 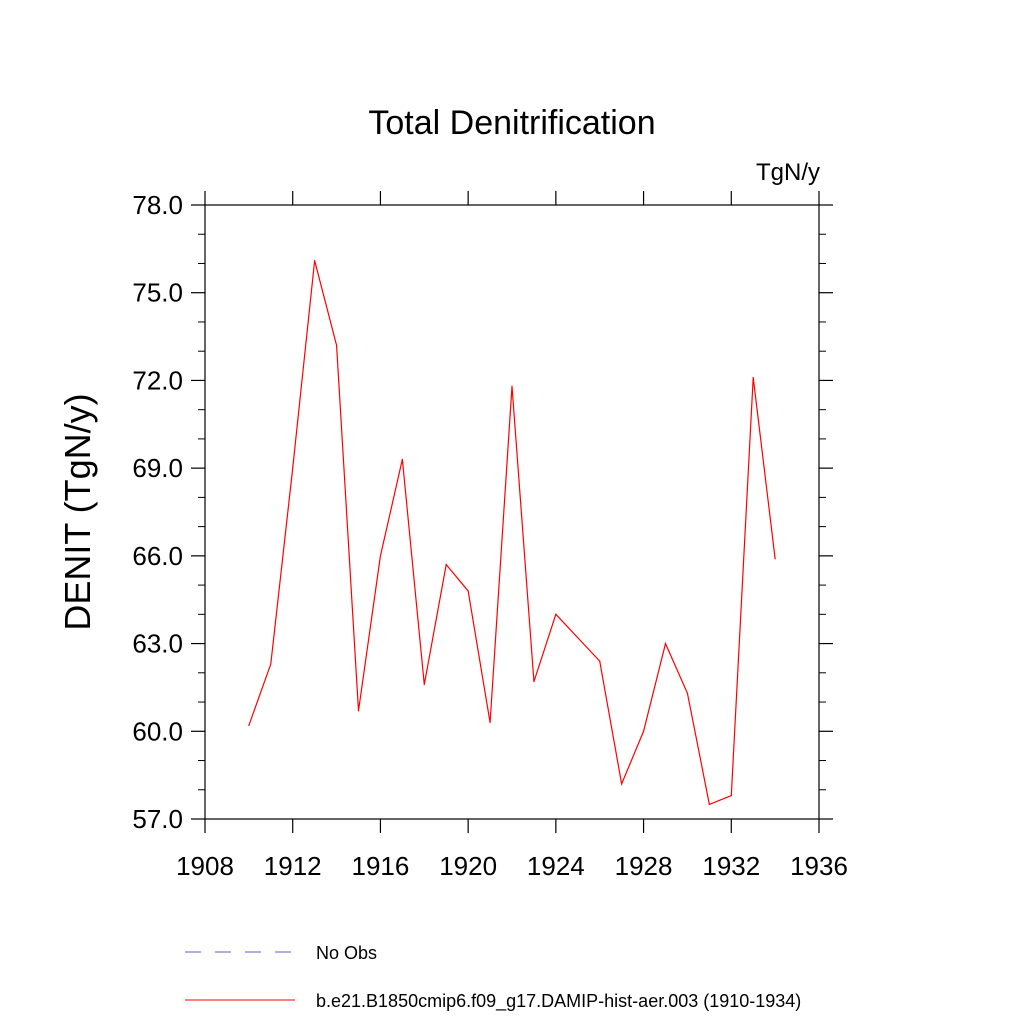 I want to click on chart-title: Total Denitrification, so click(x=511, y=123).